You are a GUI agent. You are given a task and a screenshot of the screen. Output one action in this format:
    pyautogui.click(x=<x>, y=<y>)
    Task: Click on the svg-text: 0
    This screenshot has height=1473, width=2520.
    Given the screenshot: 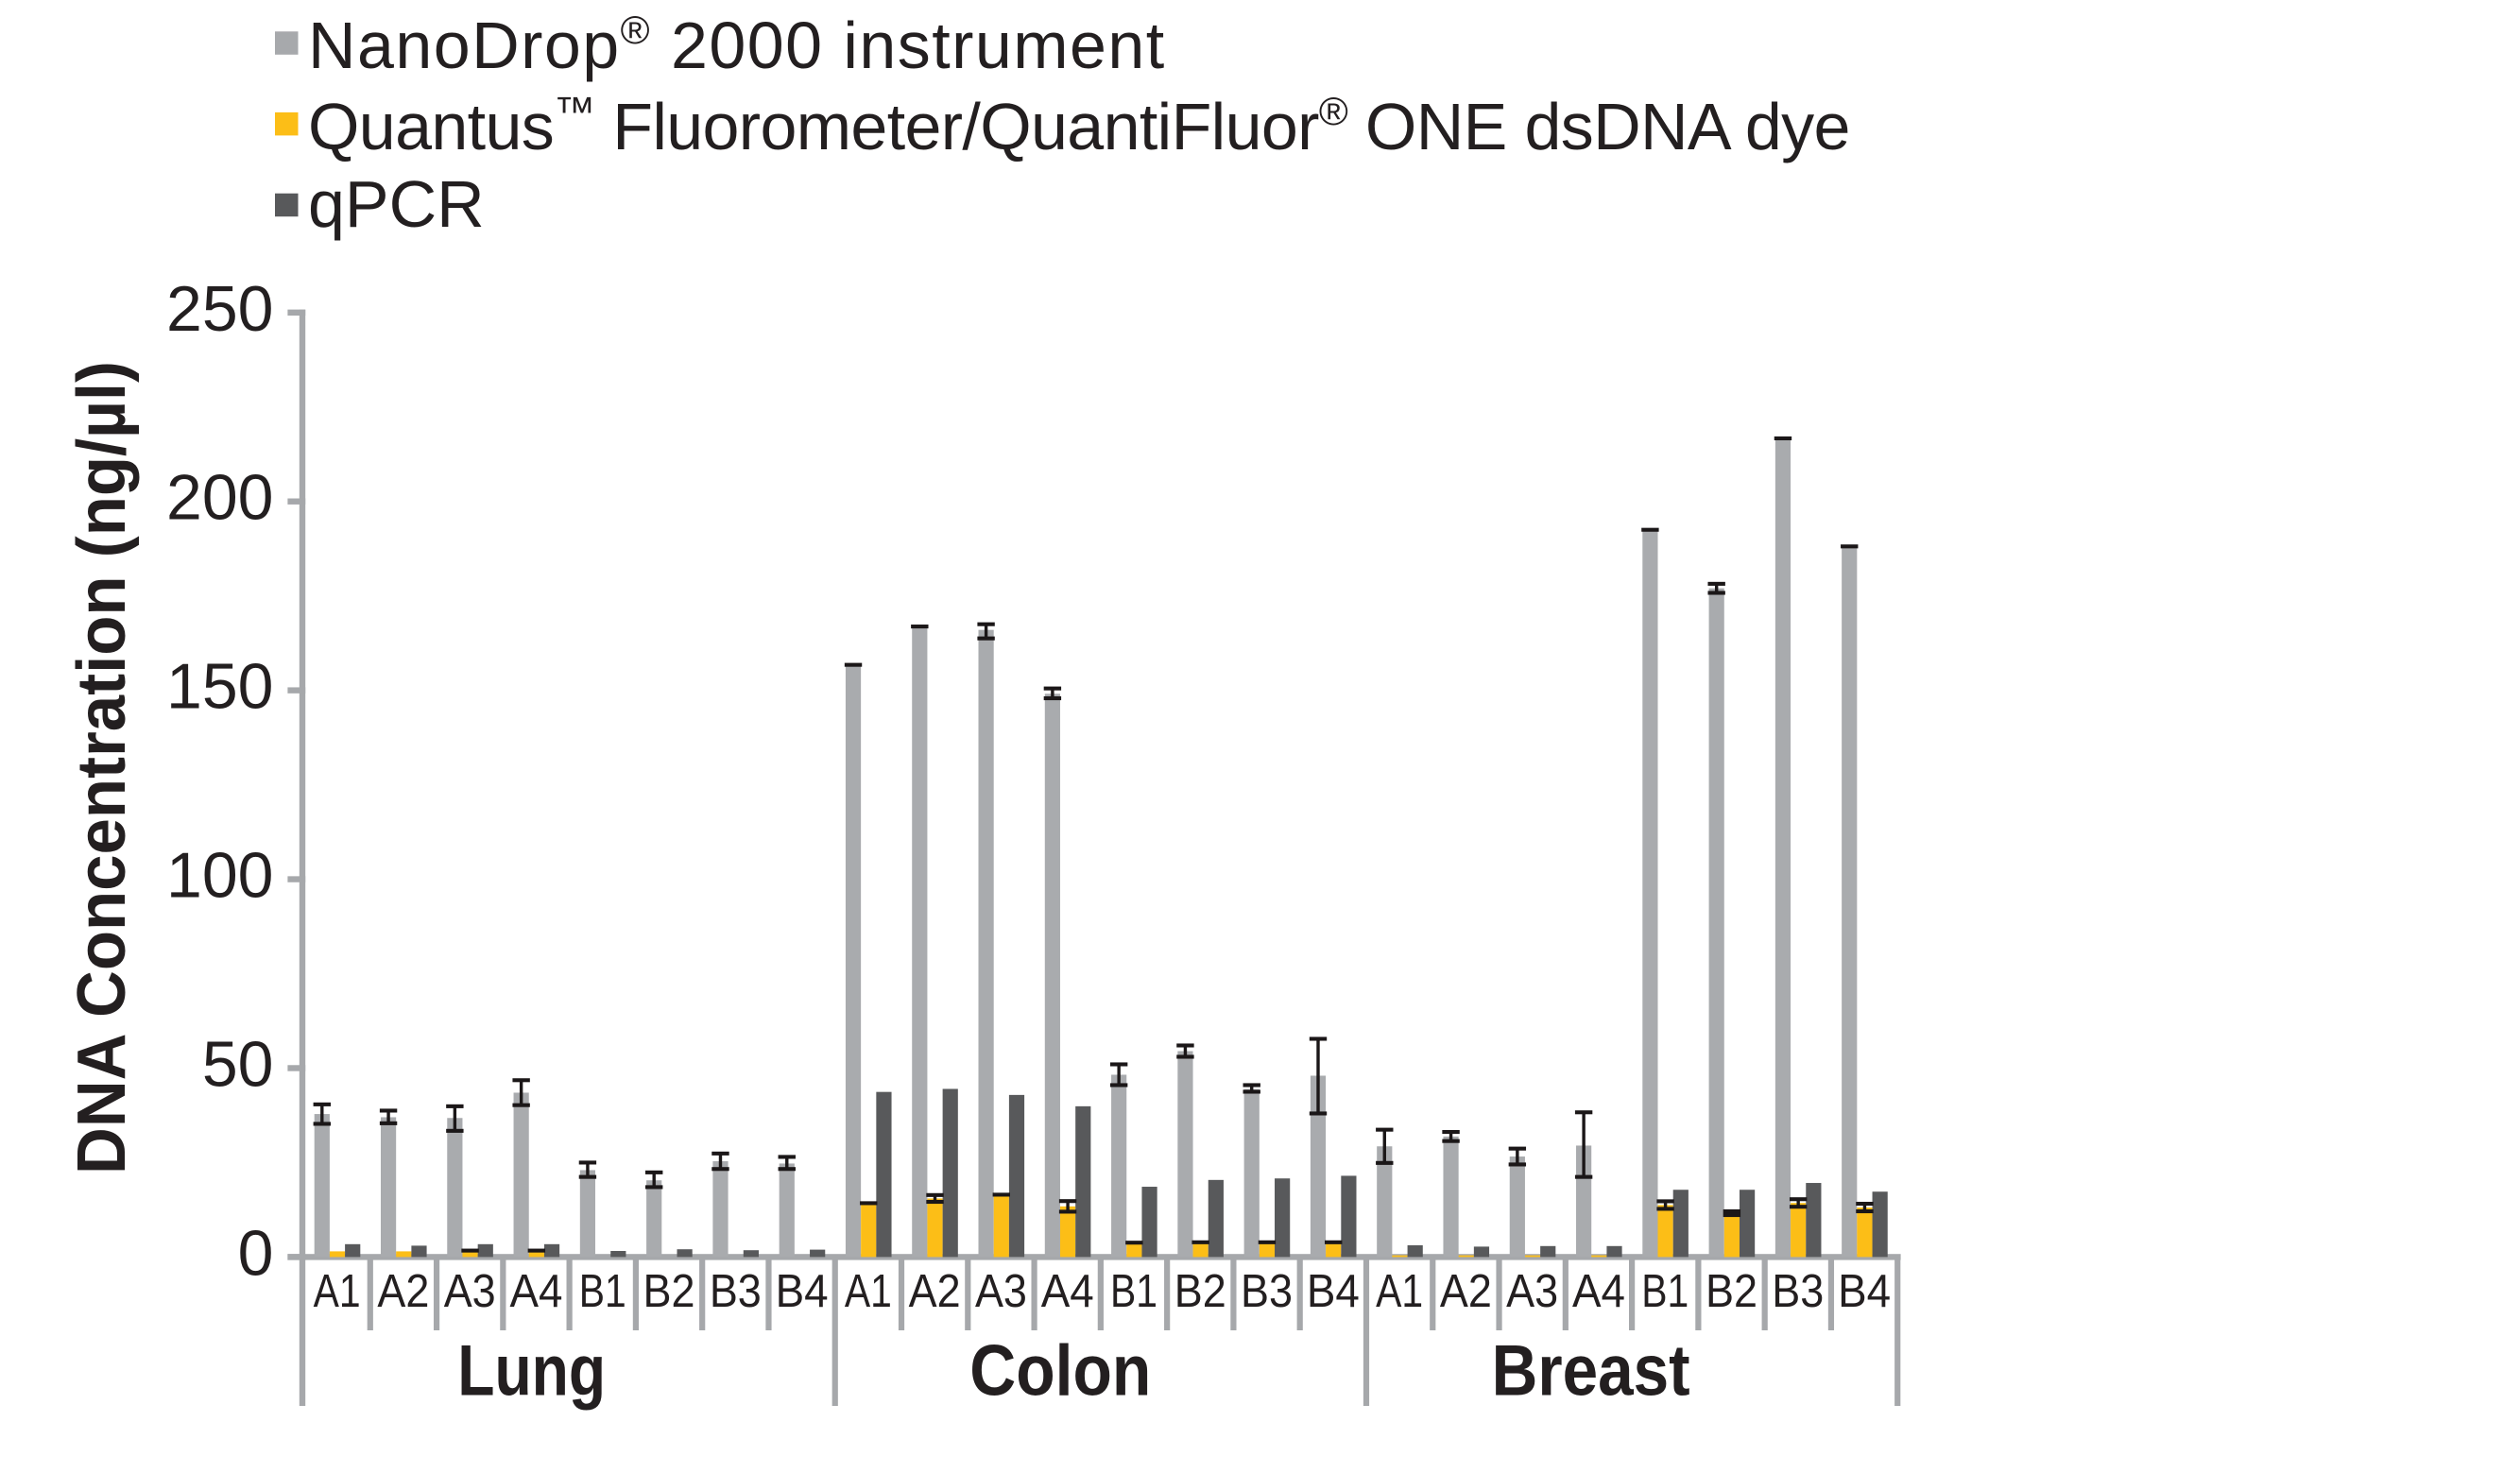 What is the action you would take?
    pyautogui.click(x=256, y=1253)
    